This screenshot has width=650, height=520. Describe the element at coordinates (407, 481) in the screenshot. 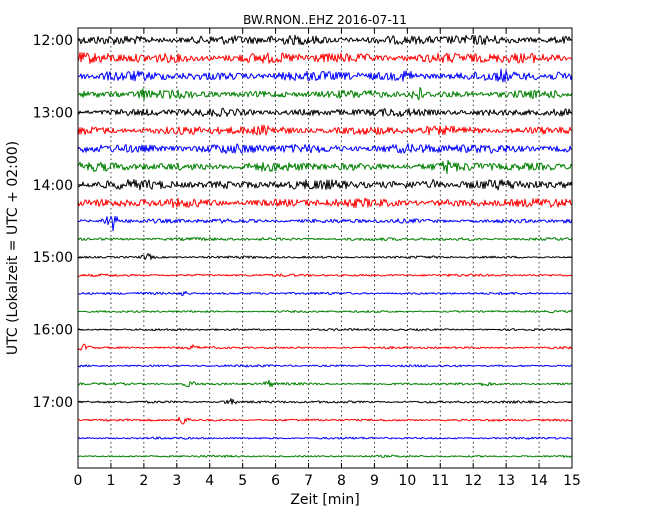

I see `x-tick-label: 10` at that location.